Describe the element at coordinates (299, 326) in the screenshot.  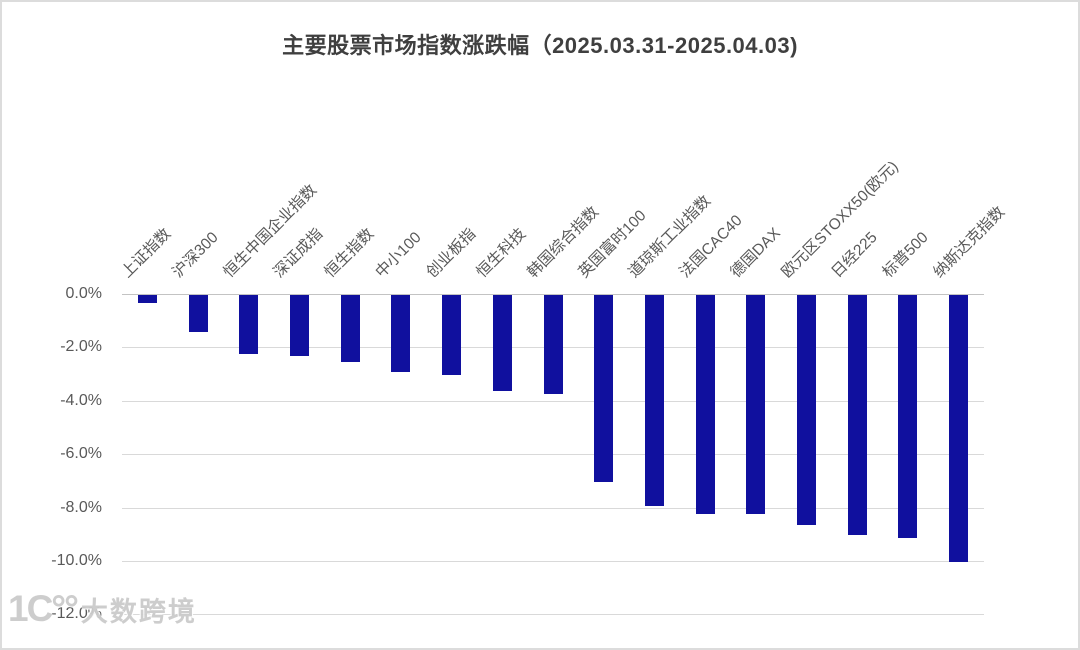
I see `bar-深证成指` at that location.